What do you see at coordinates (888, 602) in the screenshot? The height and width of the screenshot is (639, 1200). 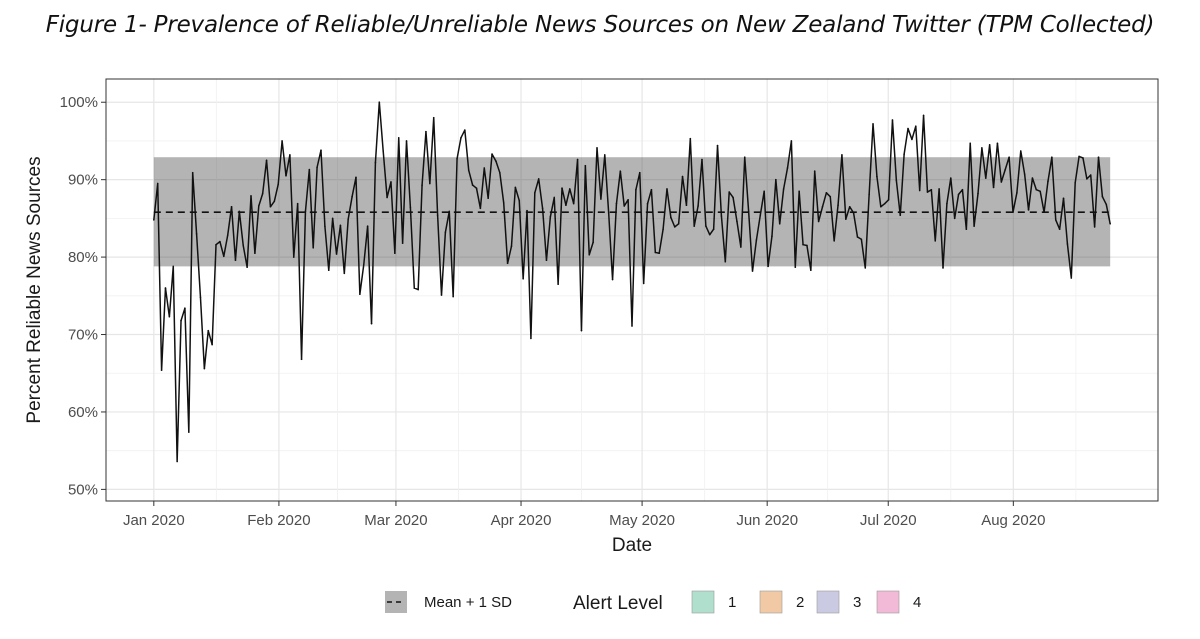 I see `legend-alert-4-swatch` at bounding box center [888, 602].